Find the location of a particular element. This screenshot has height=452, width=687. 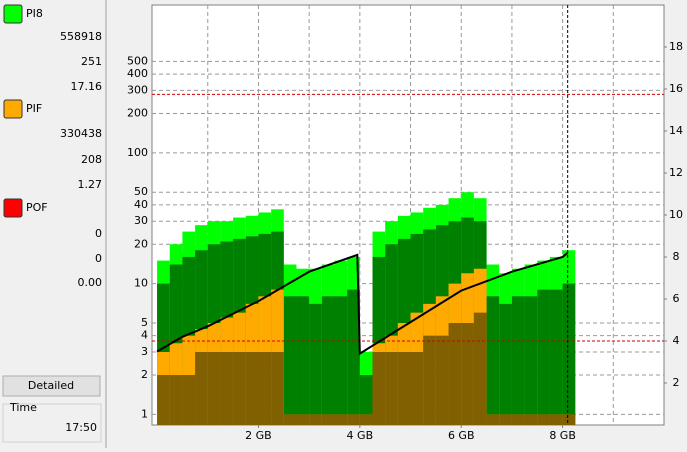

stat-value: 0.00 is located at coordinates (90, 282).